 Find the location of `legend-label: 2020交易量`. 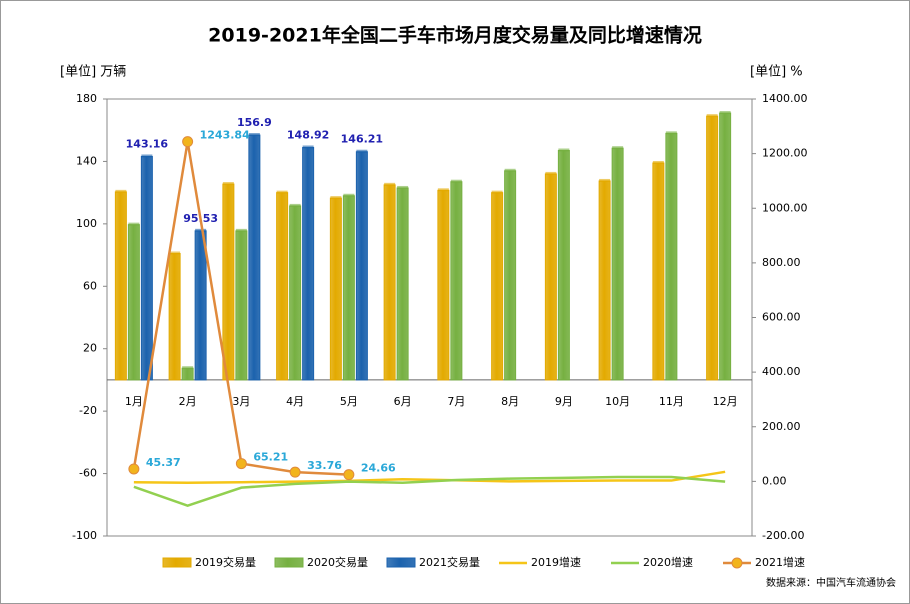

legend-label: 2020交易量 is located at coordinates (337, 562).